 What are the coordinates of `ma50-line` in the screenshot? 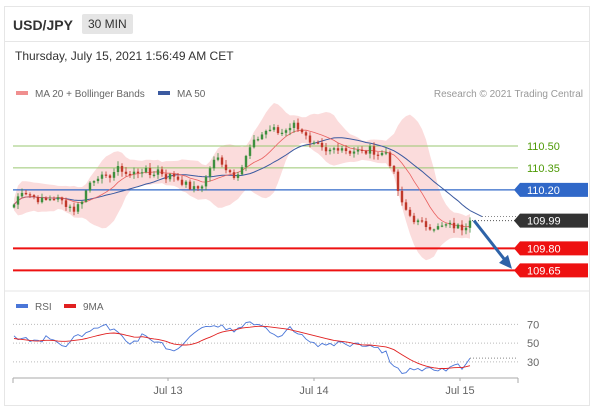 It's located at (242, 174).